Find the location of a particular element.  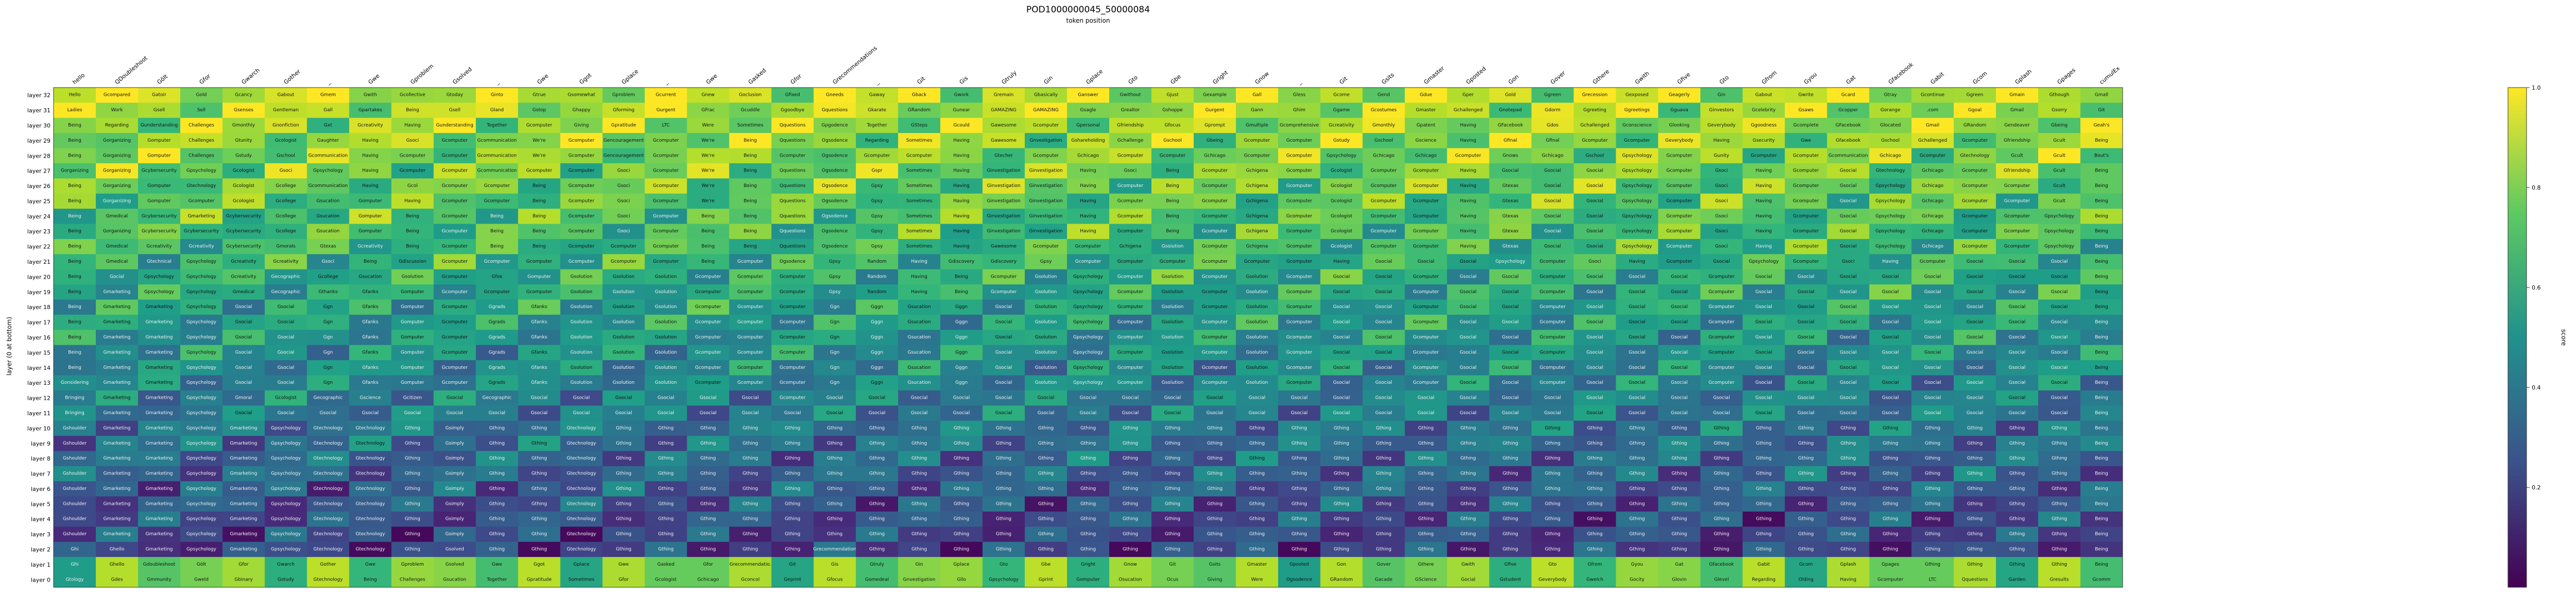

x-tick-label: Gnow is located at coordinates (1261, 78).